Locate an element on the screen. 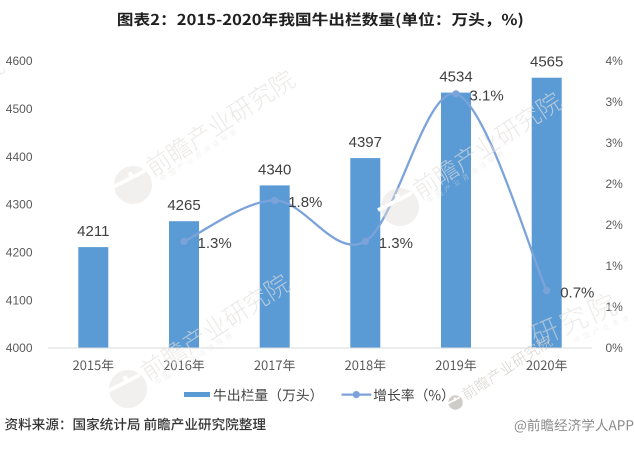 This screenshot has height=449, width=634. svg-text: 4100 is located at coordinates (19, 300).